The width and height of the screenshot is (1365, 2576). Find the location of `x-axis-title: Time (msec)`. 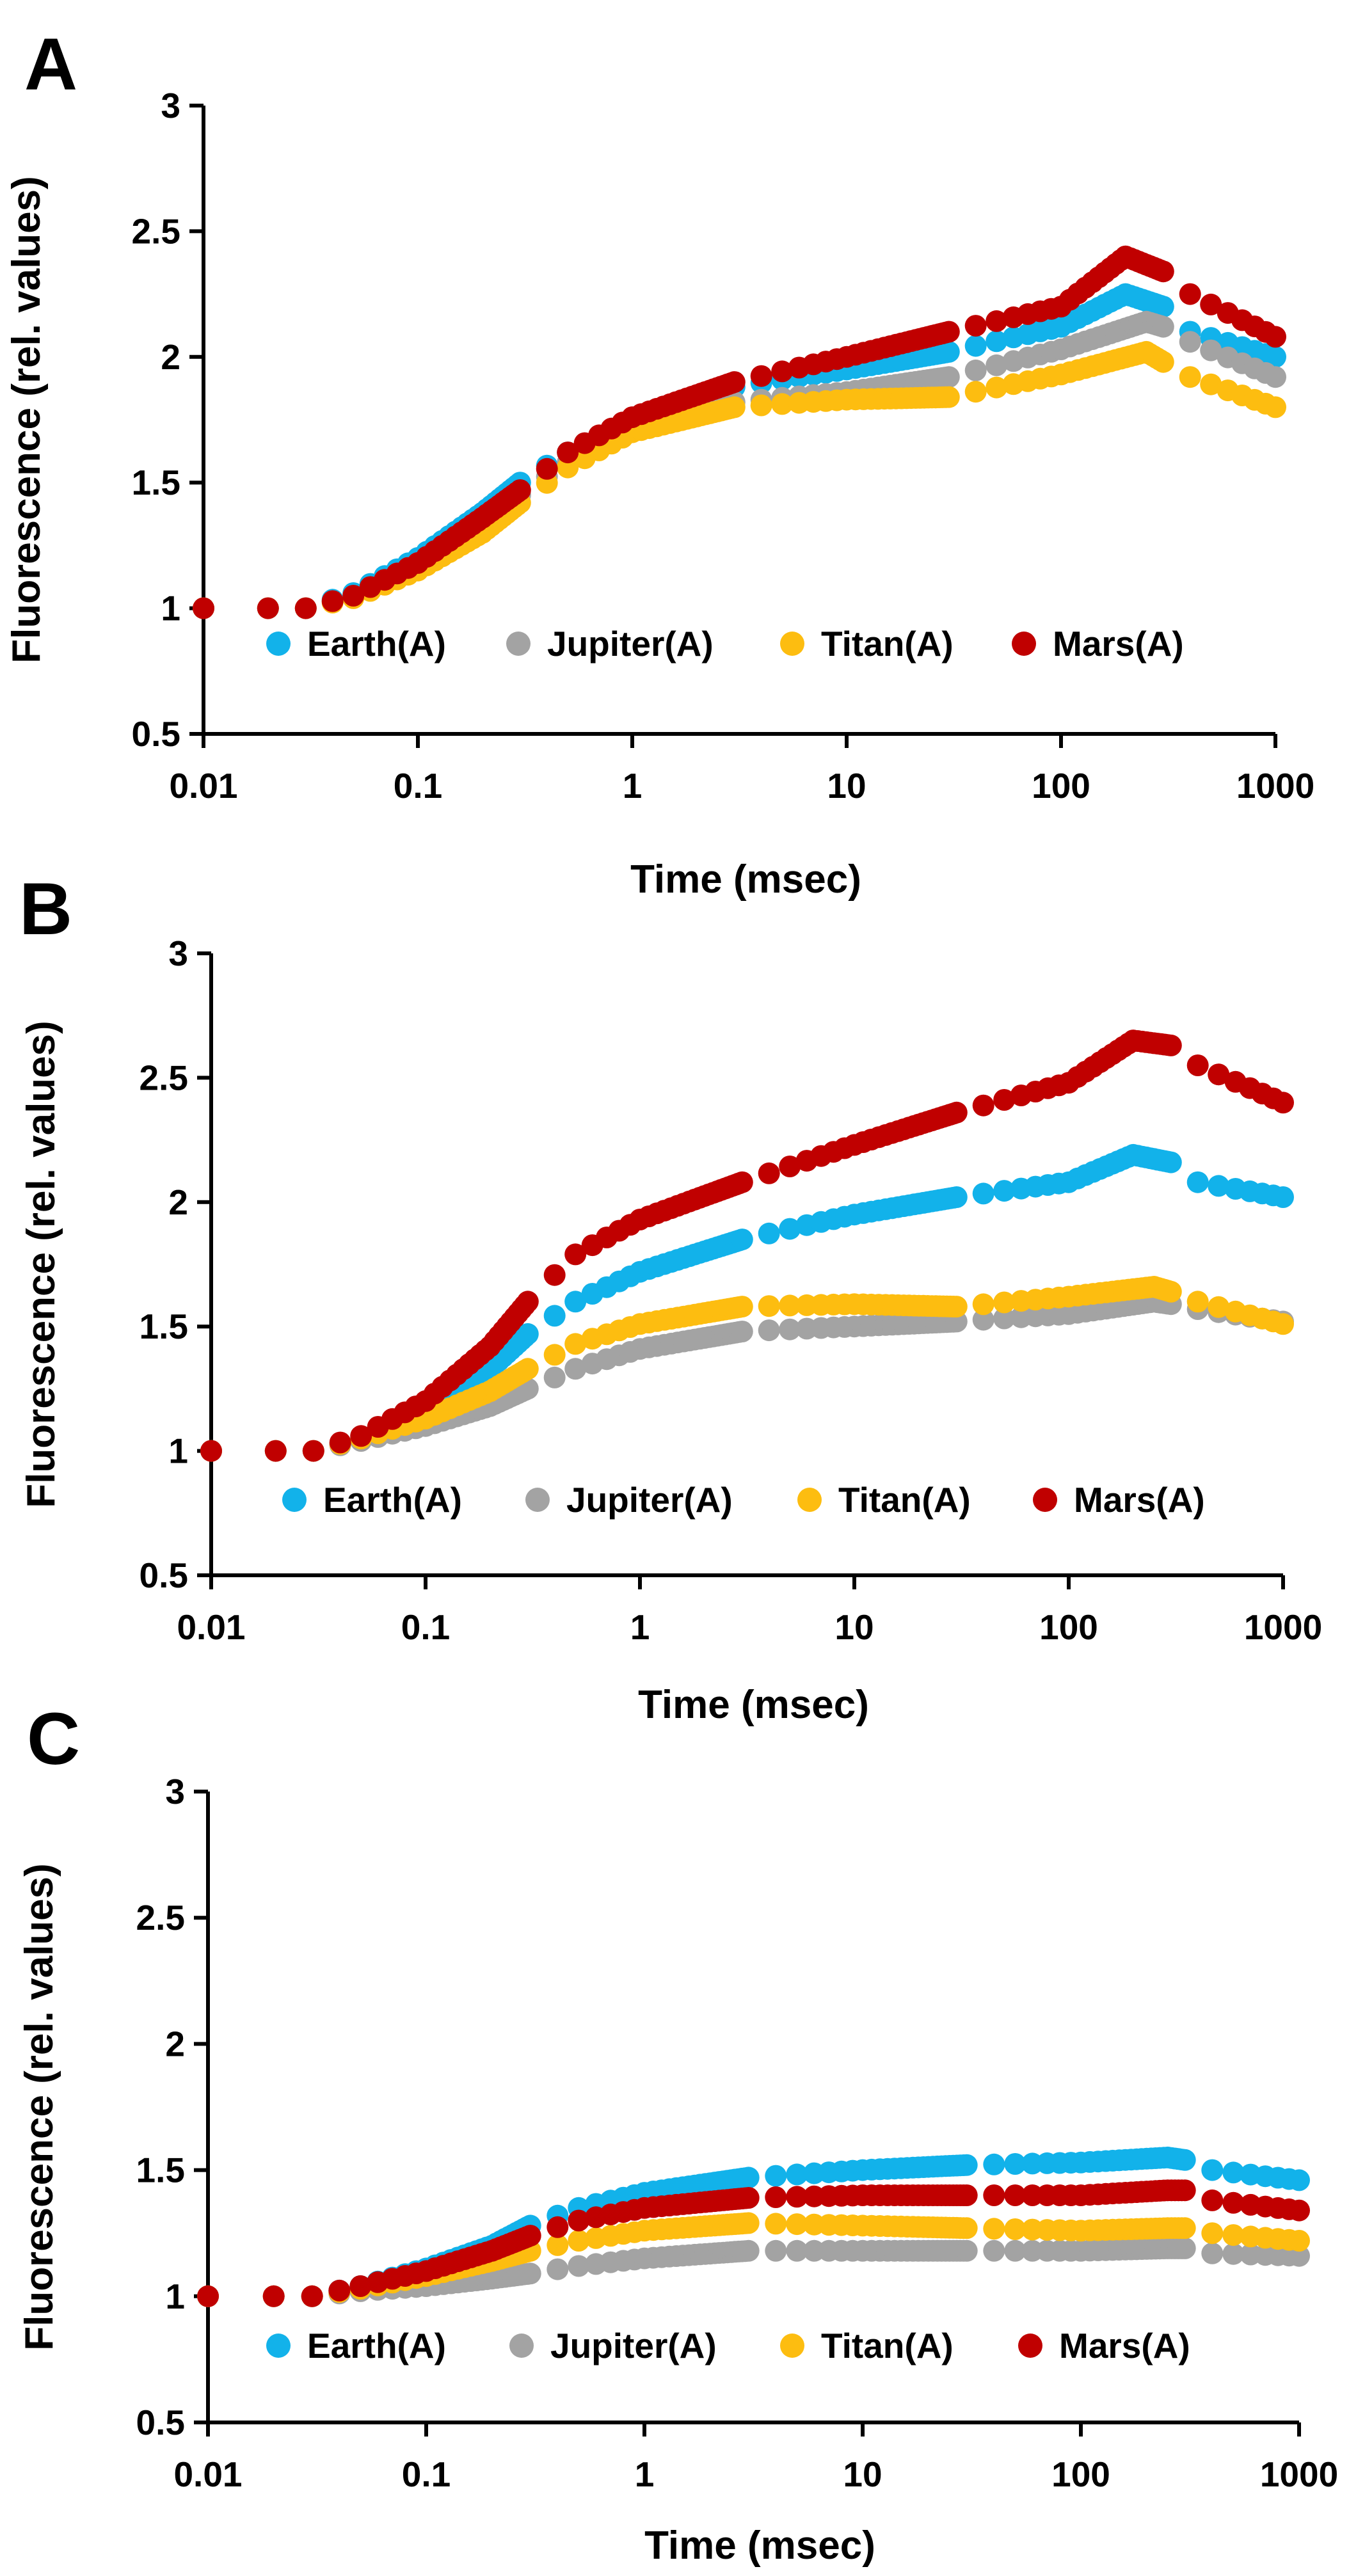

x-axis-title: Time (msec) is located at coordinates (759, 2546).